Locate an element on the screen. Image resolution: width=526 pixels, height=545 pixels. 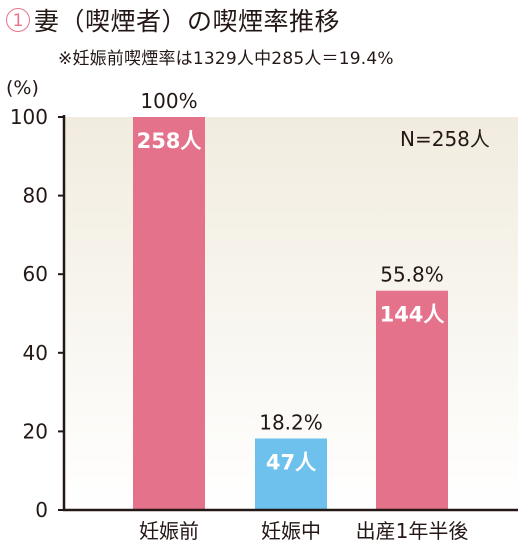
bar-percent-label: 55.8% is located at coordinates (412, 275).